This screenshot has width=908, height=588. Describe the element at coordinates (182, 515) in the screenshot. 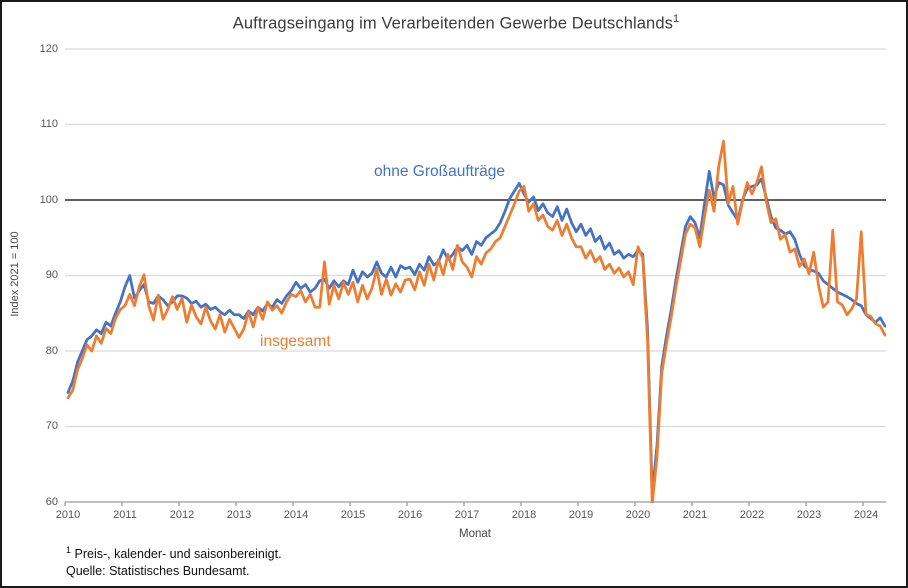

I see `x-tick-label: 2012` at that location.